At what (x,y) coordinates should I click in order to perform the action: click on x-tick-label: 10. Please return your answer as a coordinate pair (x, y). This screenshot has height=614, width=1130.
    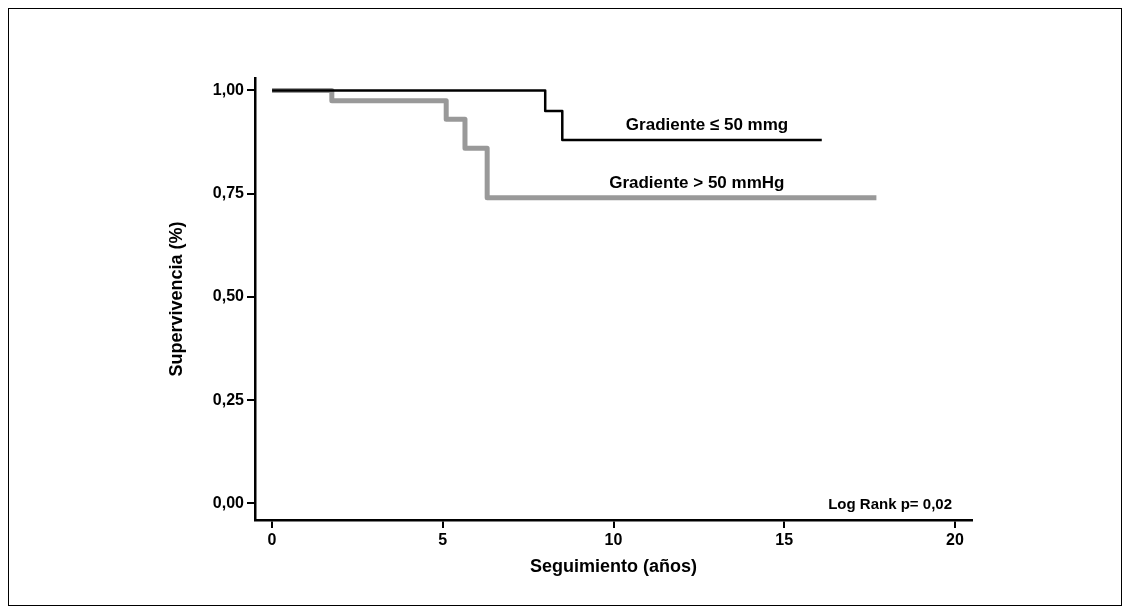
    Looking at the image, I should click on (613, 540).